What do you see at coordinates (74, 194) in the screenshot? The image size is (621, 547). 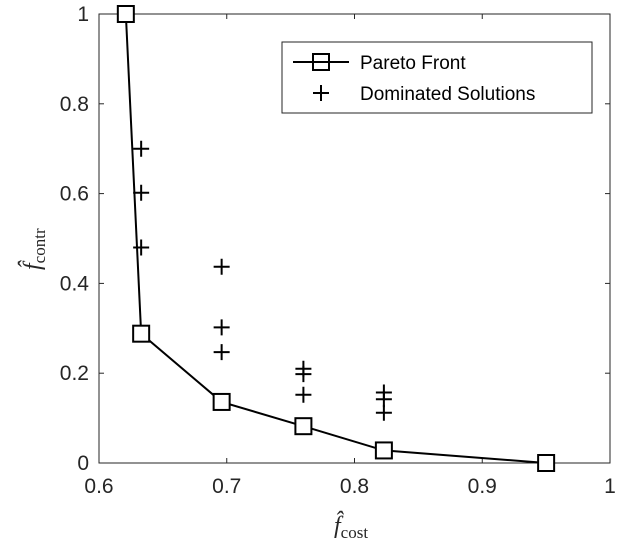 I see `y-tick-label: 0.6` at bounding box center [74, 194].